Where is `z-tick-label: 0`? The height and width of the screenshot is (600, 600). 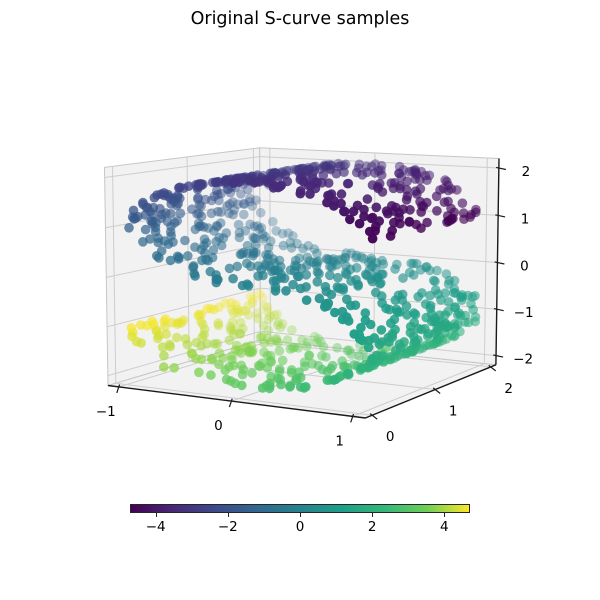 z-tick-label: 0 is located at coordinates (524, 267).